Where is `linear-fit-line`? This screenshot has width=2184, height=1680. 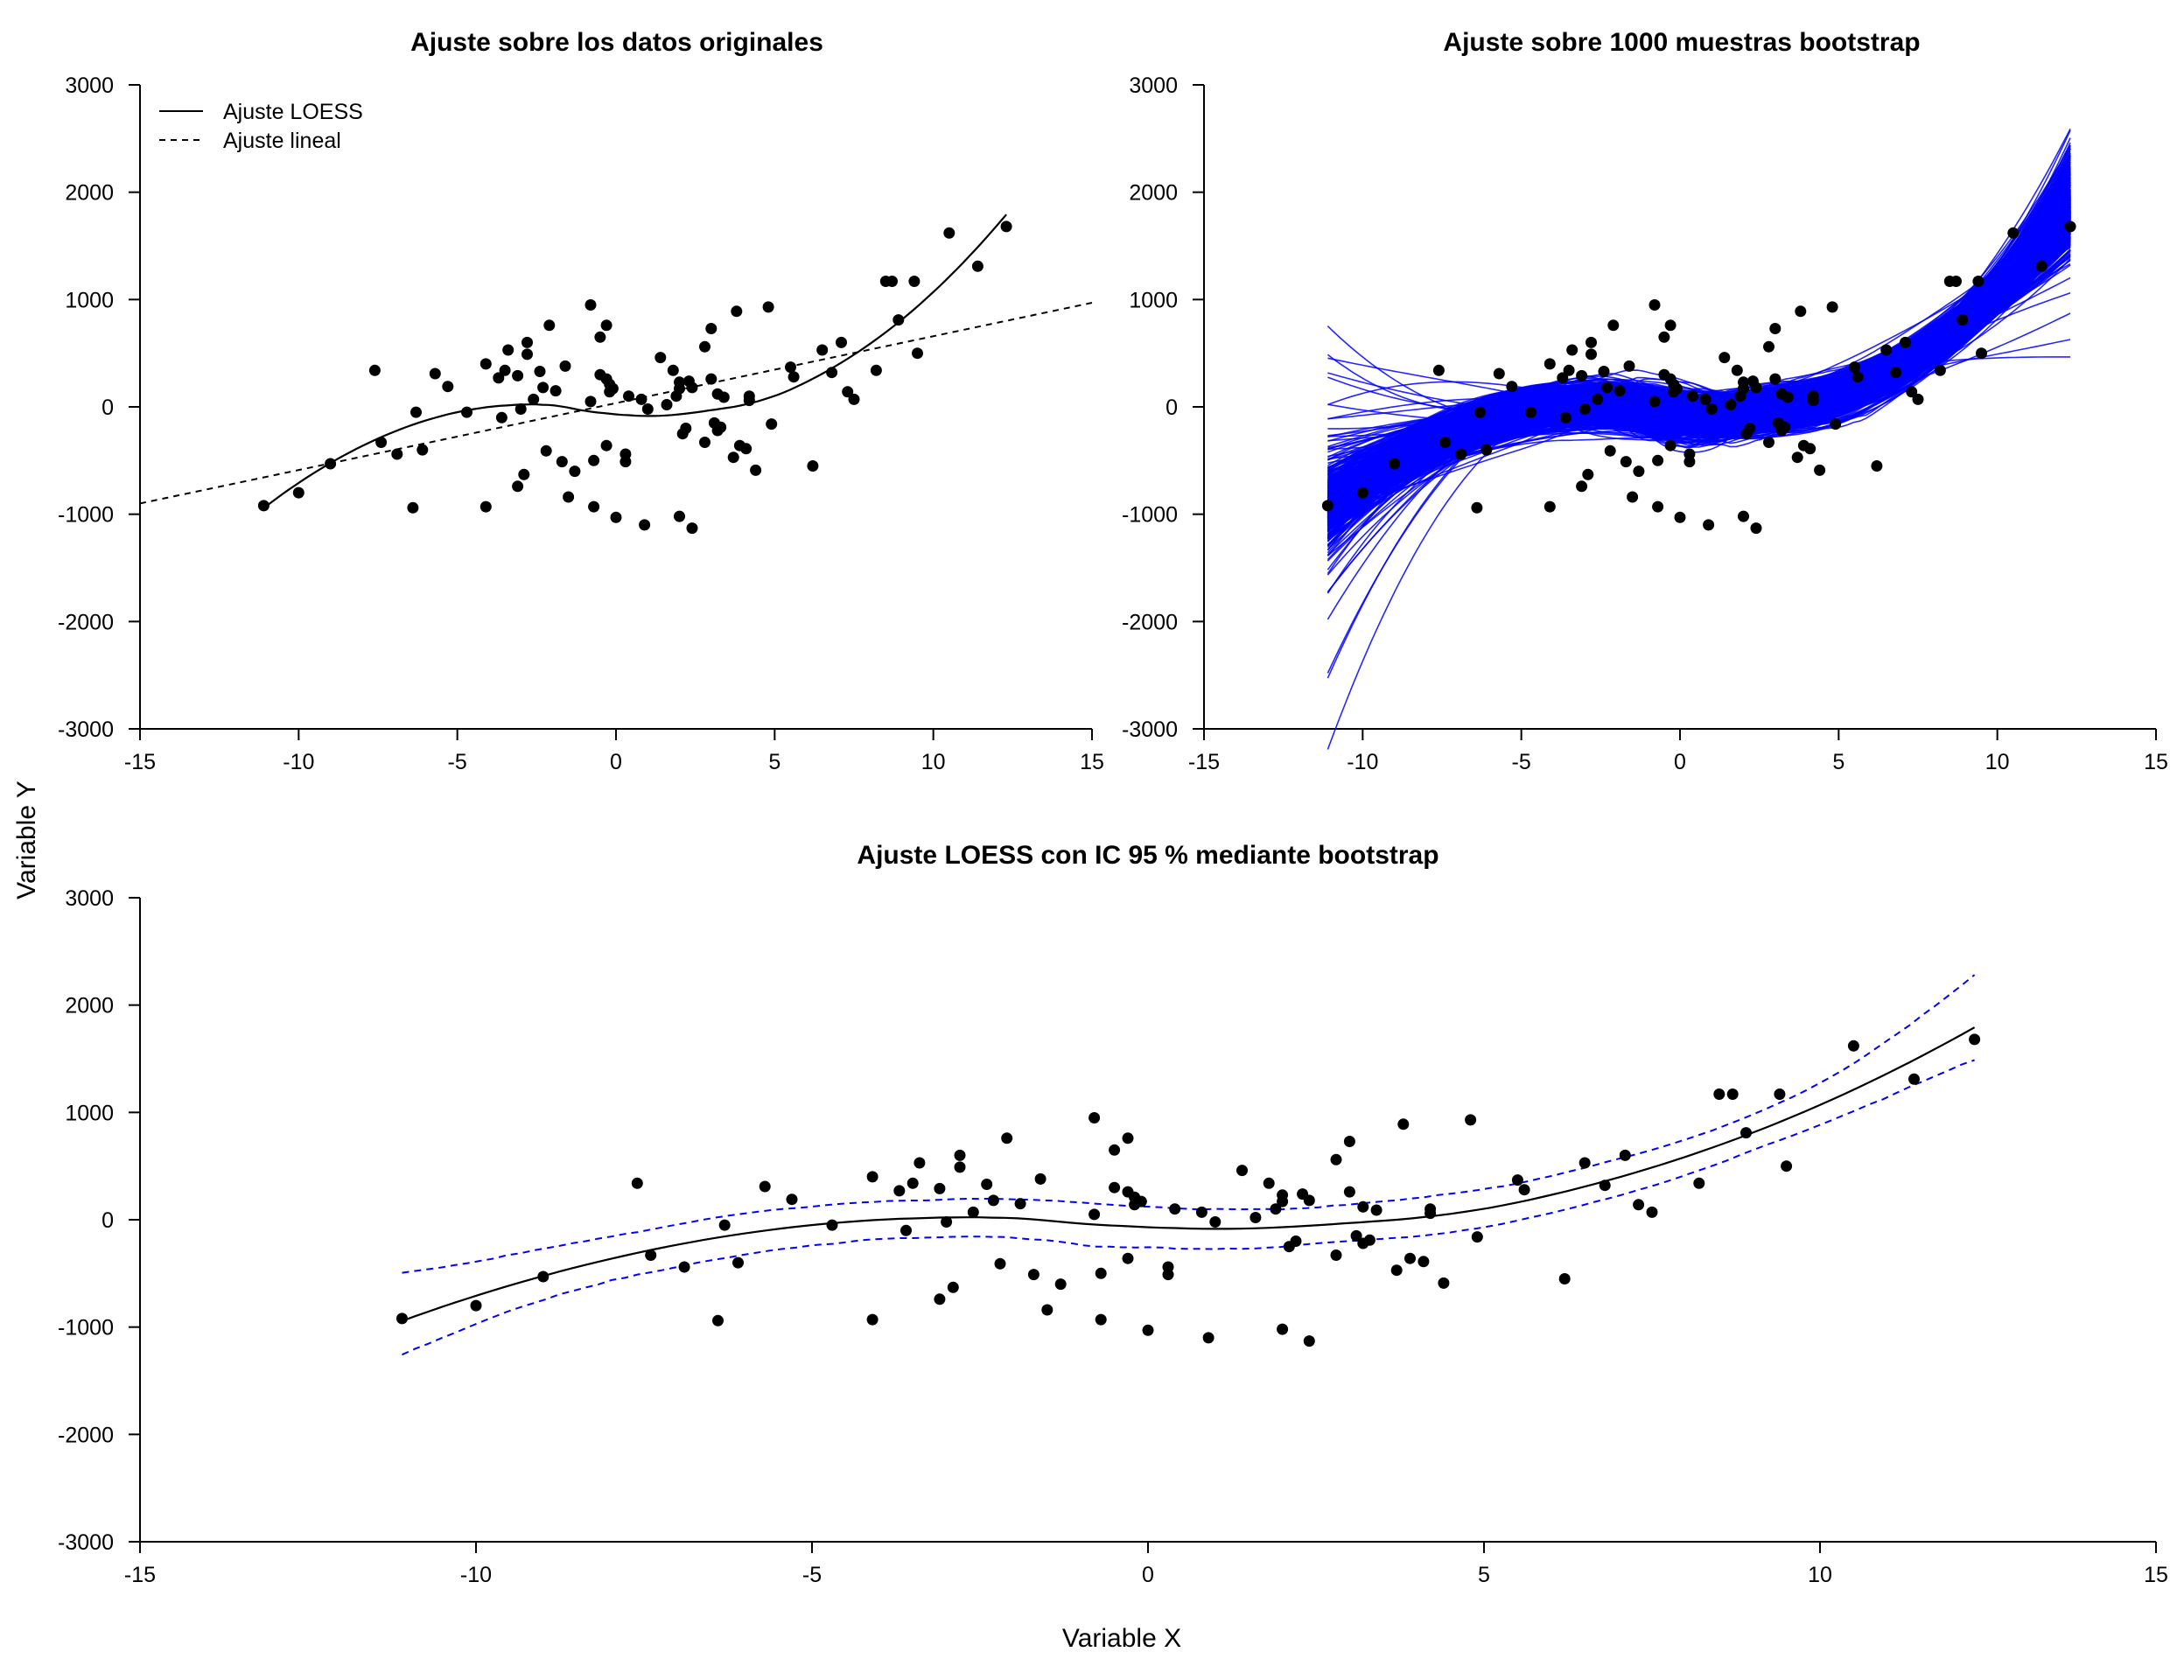
linear-fit-line is located at coordinates (616, 403).